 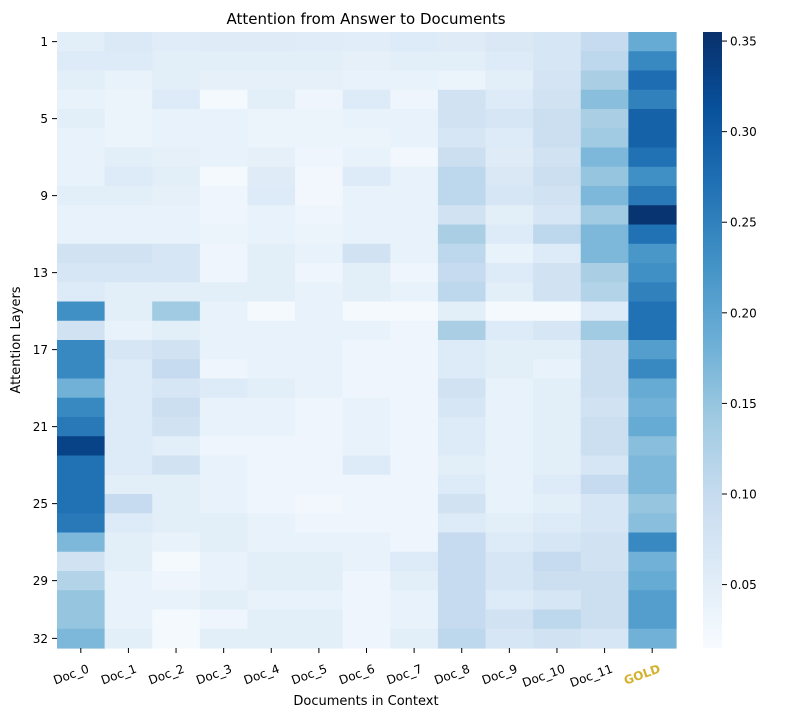 I want to click on y-axis-label: Attention Layers, so click(x=16, y=339).